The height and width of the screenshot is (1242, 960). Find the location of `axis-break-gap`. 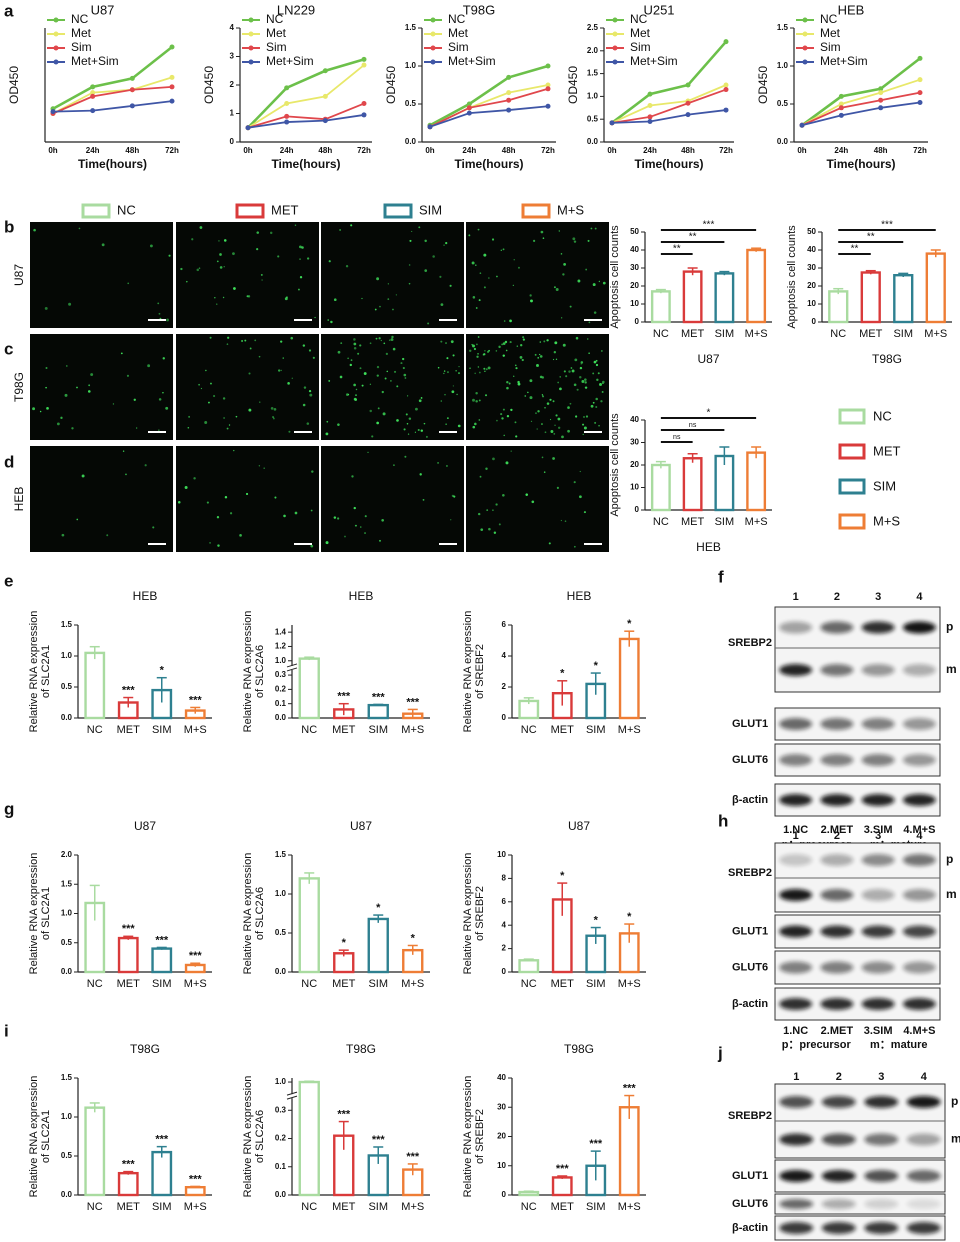

axis-break-gap is located at coordinates (292, 1096).